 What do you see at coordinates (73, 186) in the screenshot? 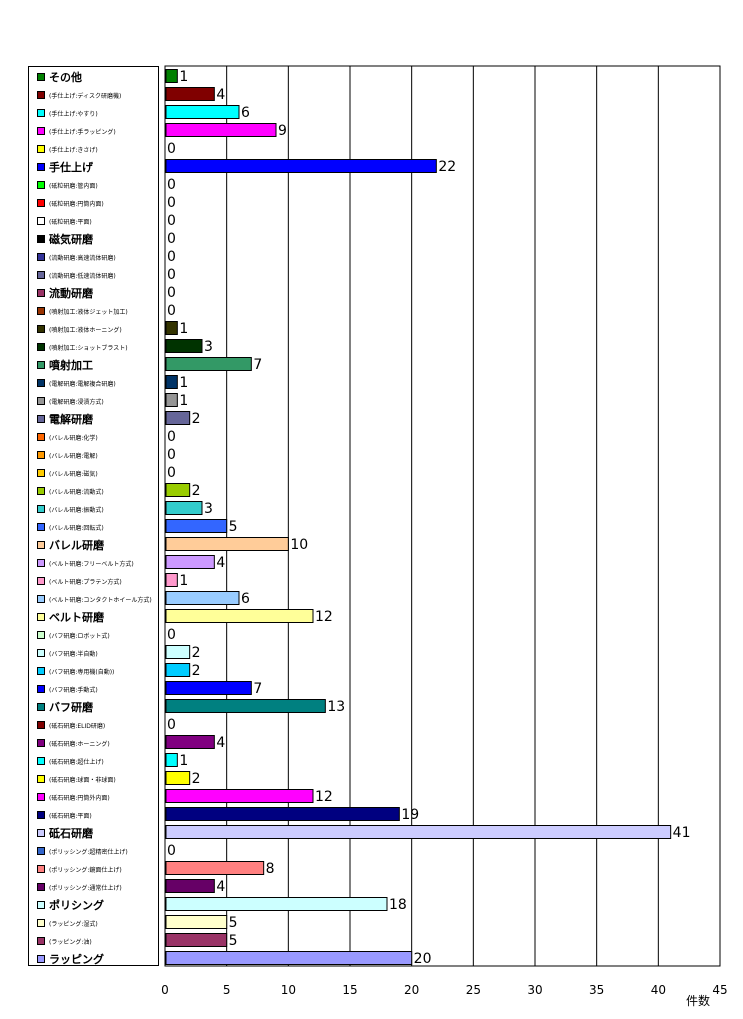
I see `legend-label: (砥粒研磨:管内面)` at bounding box center [73, 186].